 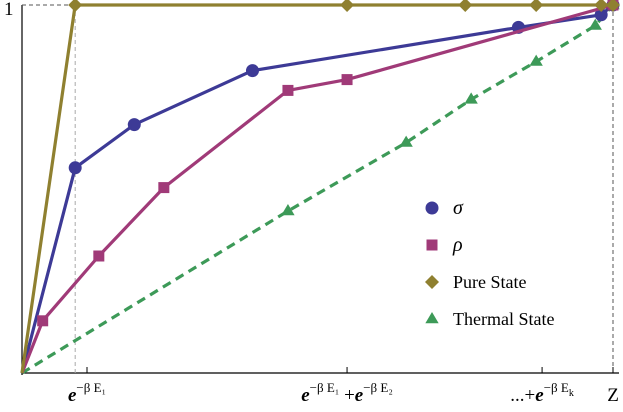 What do you see at coordinates (542, 393) in the screenshot?
I see `x-tick-label: ...+e−β Ek` at bounding box center [542, 393].